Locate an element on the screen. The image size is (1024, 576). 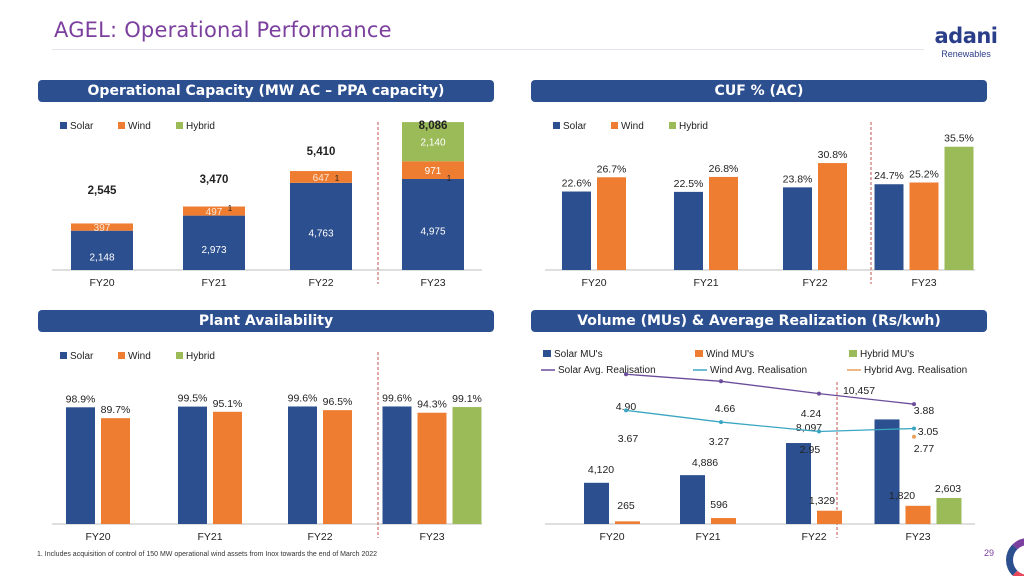
data-label-wind-fy22: 96.5% is located at coordinates (338, 402).